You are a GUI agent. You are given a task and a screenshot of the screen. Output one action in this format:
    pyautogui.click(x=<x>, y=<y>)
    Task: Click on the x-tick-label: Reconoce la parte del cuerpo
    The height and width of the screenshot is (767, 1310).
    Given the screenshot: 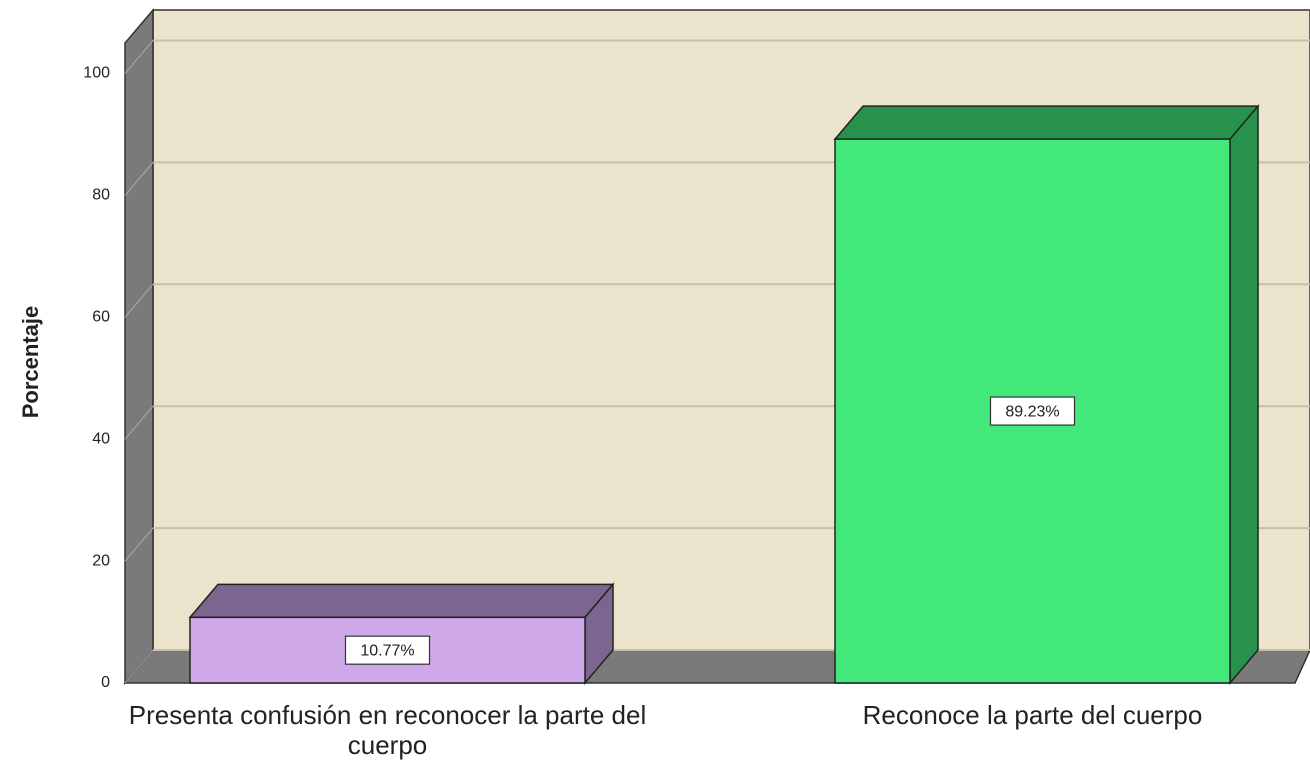 What is the action you would take?
    pyautogui.click(x=1032, y=715)
    